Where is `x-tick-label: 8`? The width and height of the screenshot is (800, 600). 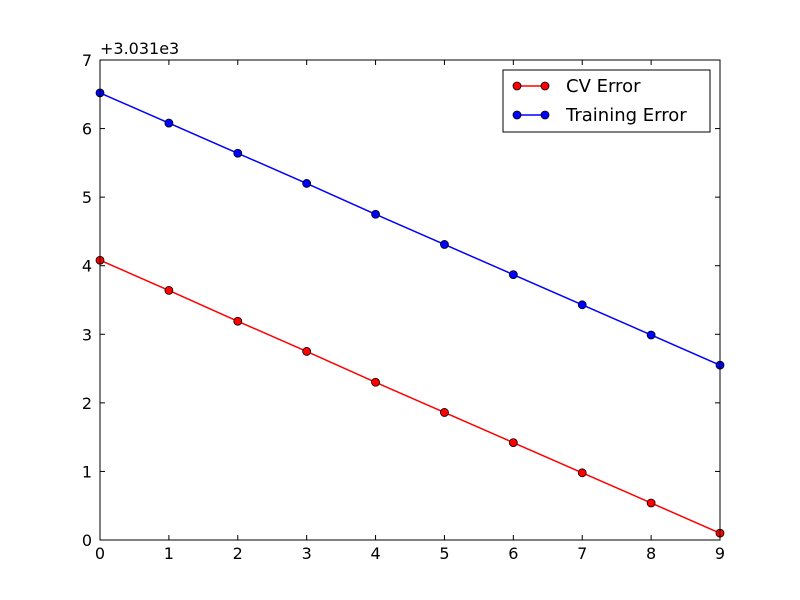 x-tick-label: 8 is located at coordinates (651, 553).